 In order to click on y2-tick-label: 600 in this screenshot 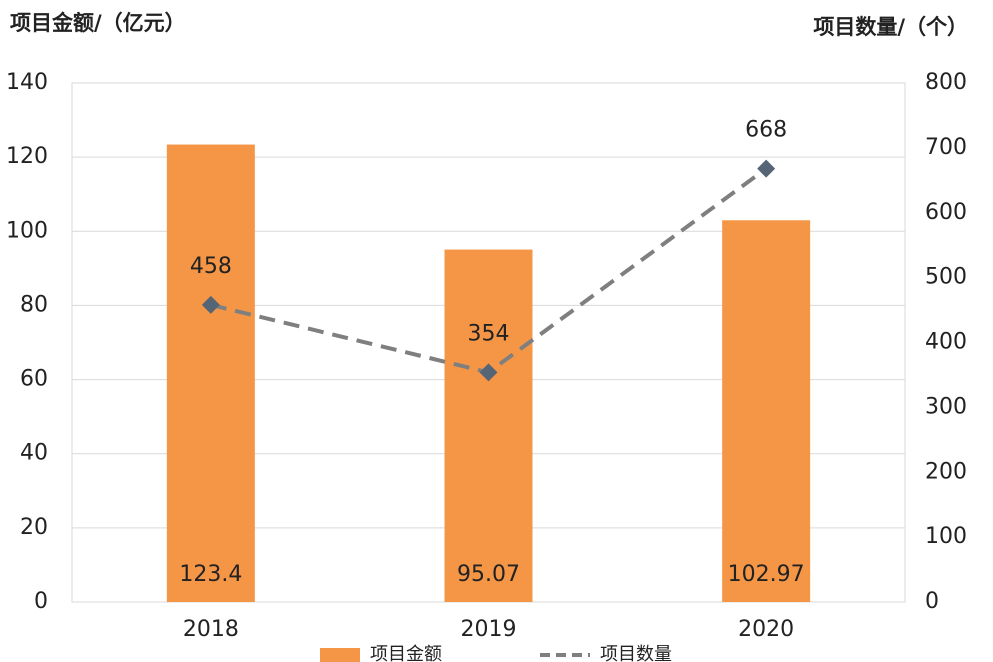, I will do `click(946, 212)`.